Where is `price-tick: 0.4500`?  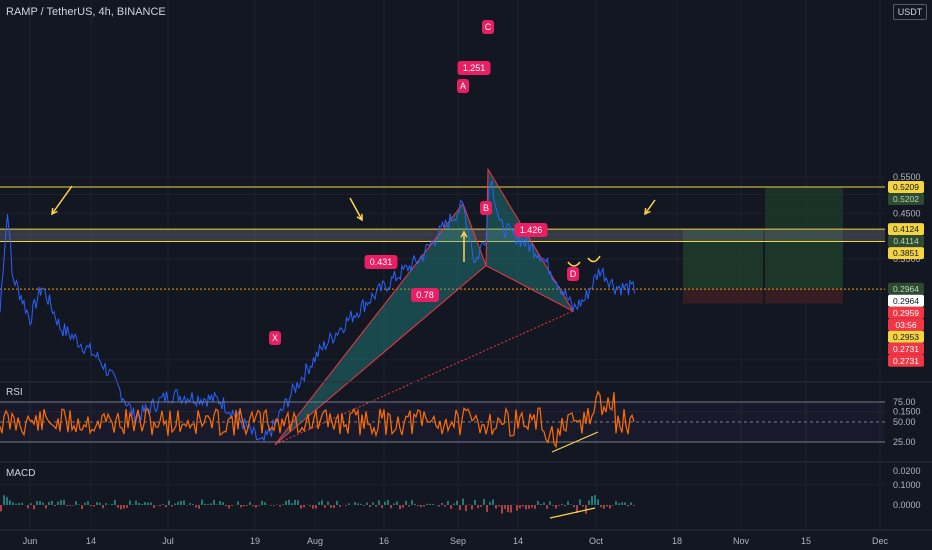
price-tick: 0.4500 is located at coordinates (907, 213).